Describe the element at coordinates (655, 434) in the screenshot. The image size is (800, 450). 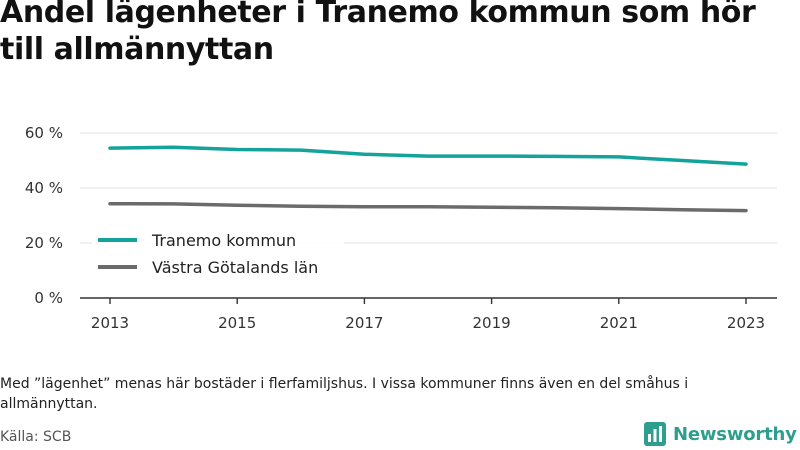
I see `bar-chart-logo-icon` at that location.